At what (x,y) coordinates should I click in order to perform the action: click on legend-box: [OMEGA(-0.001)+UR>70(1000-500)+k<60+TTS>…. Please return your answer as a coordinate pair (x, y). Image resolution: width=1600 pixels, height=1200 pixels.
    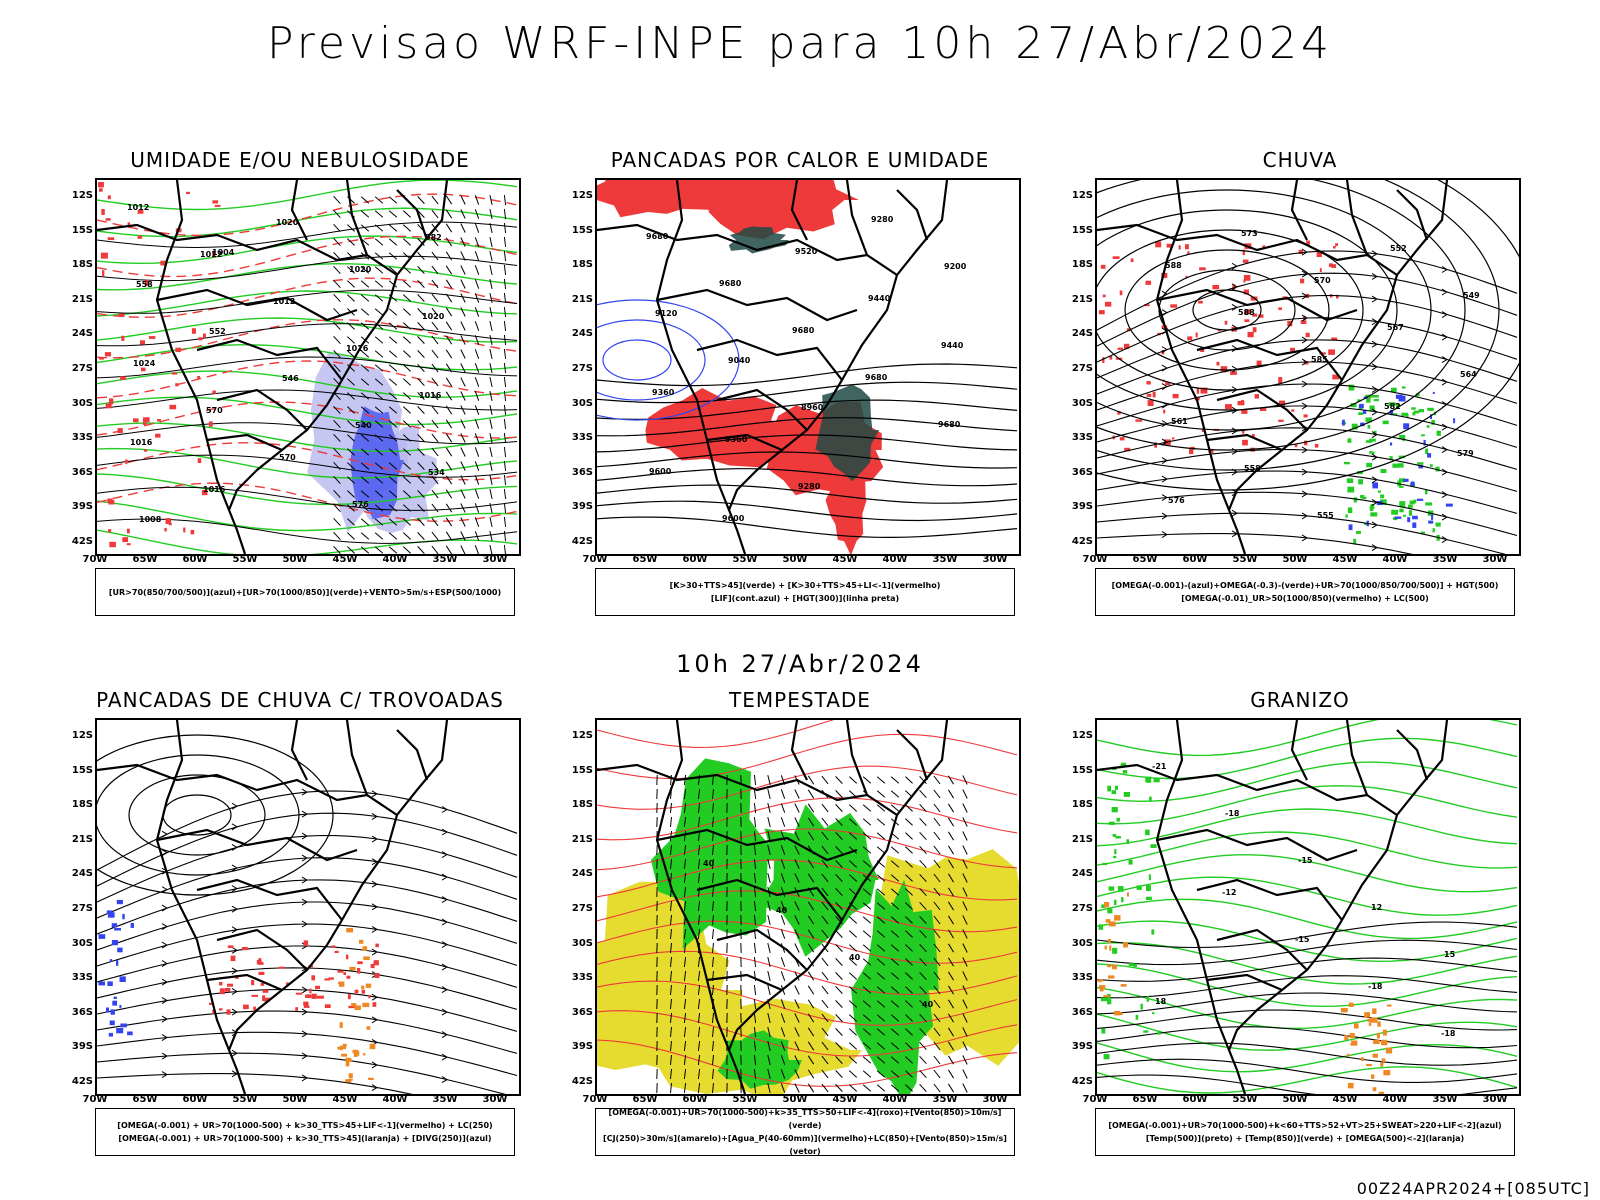
    Looking at the image, I should click on (1305, 1132).